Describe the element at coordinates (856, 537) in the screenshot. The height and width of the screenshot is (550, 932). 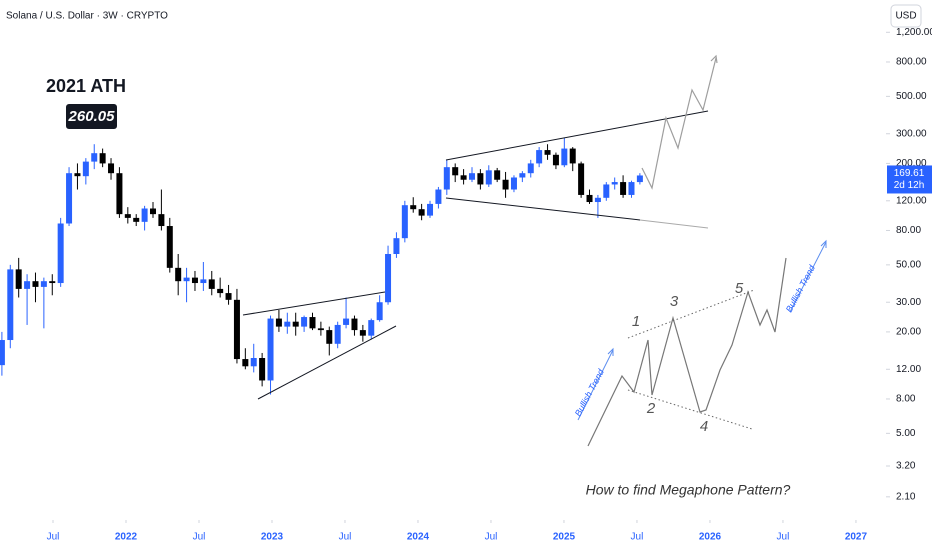
I see `x-tick-label: 2027` at that location.